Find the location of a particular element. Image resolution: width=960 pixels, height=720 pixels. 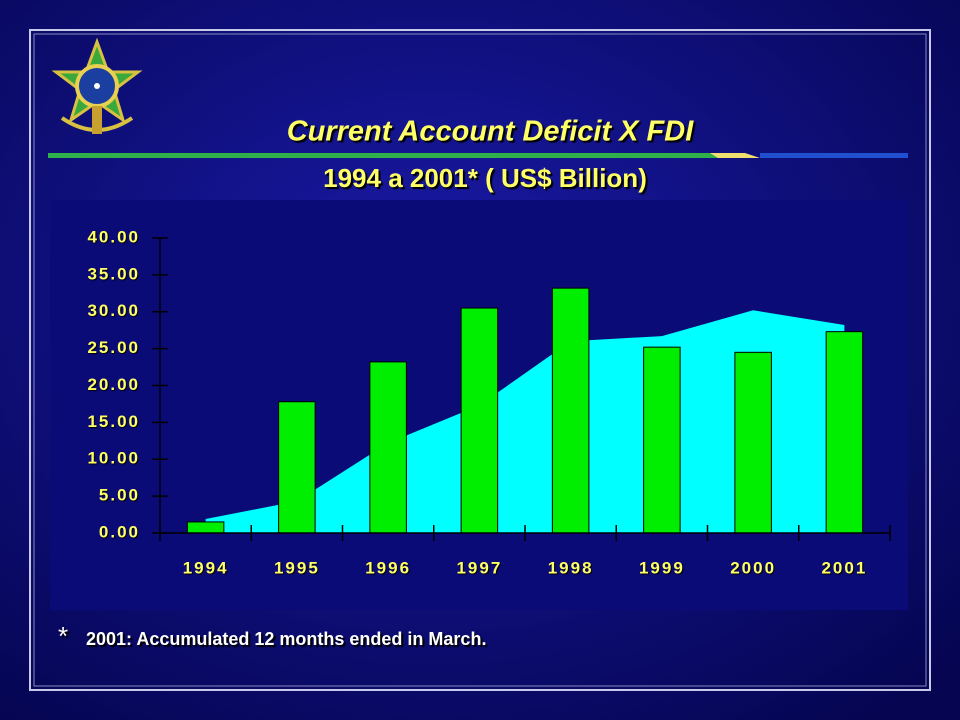

x-tick-label: 1996 is located at coordinates (388, 567).